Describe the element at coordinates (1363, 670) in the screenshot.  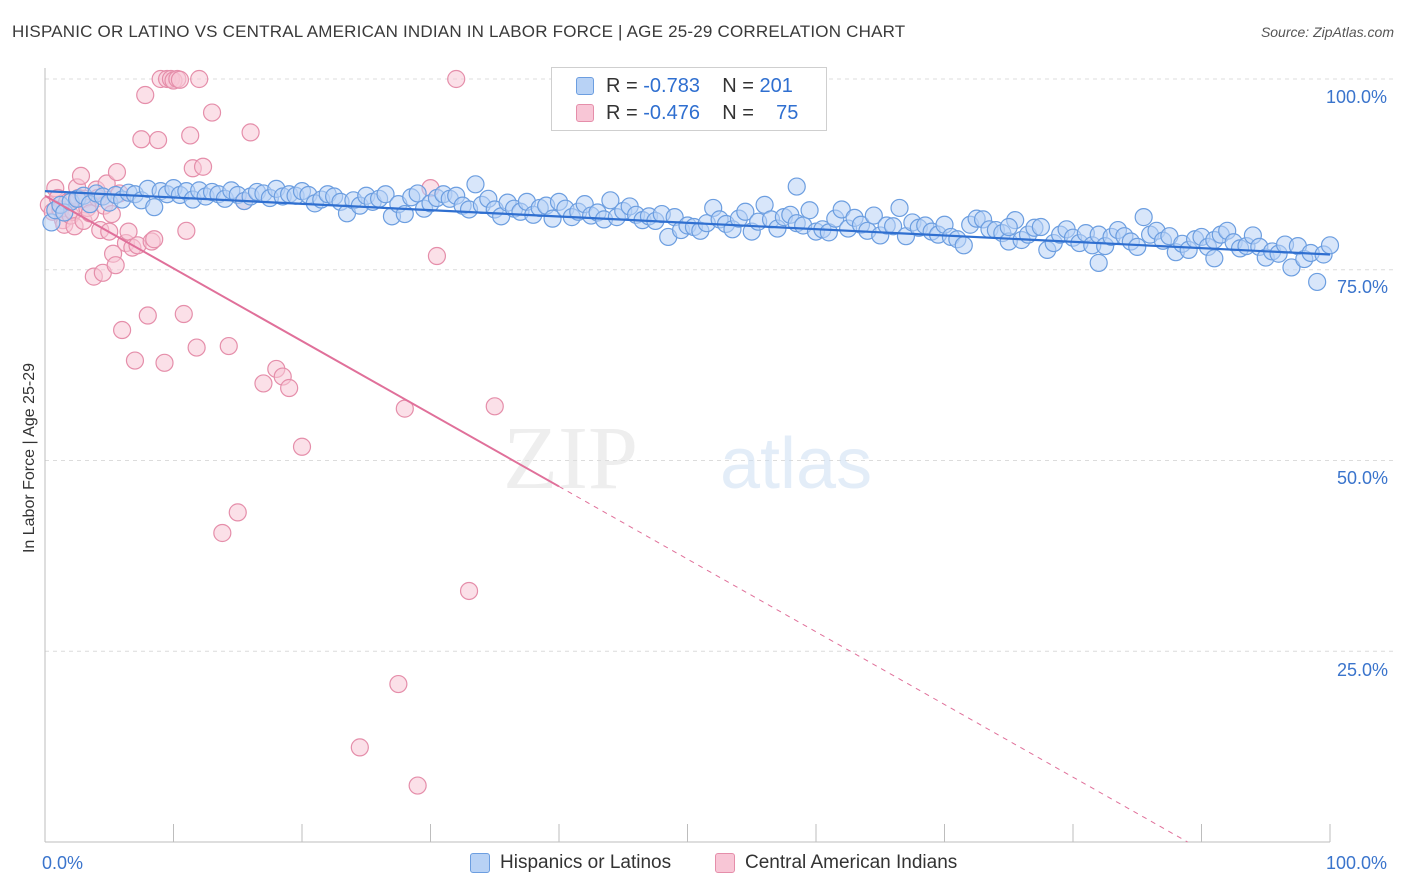
I see `y-tick-label-25: 25.0%` at that location.